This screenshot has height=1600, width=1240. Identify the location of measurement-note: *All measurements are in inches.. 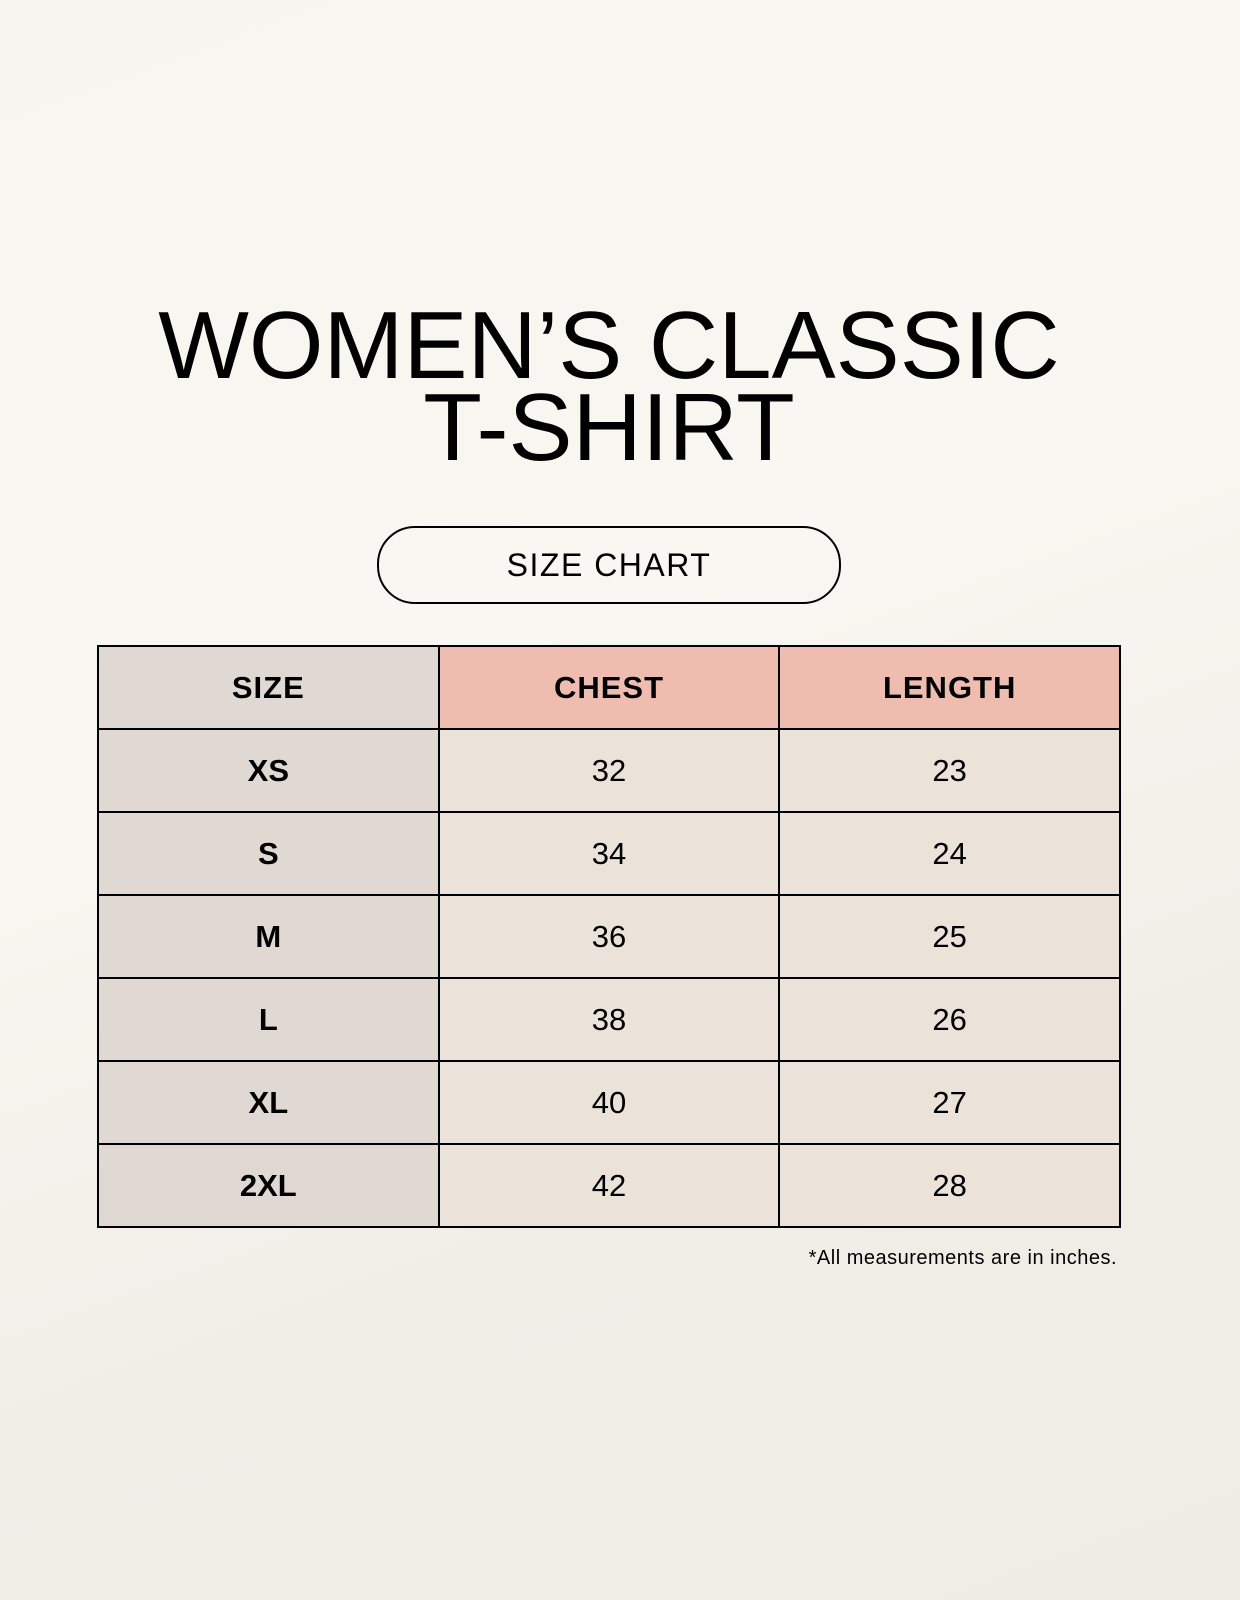
(962, 1258).